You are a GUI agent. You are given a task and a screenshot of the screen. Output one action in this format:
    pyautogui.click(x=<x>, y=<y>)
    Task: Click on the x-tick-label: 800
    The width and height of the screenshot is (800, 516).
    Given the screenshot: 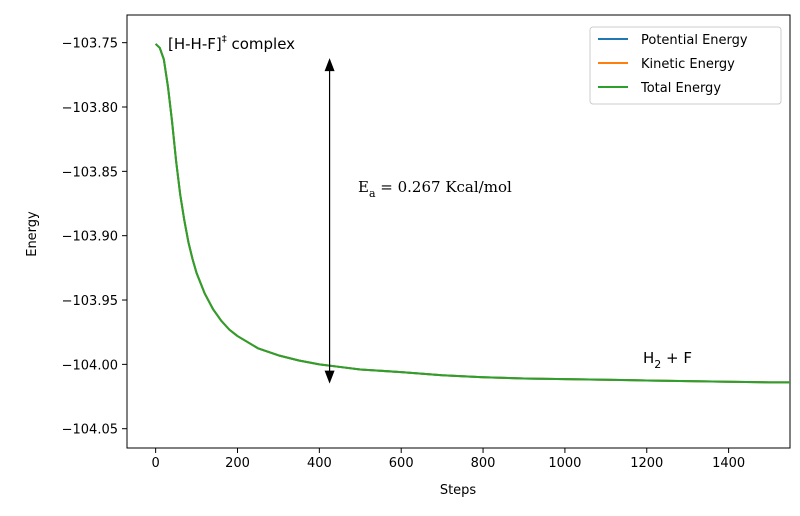 What is the action you would take?
    pyautogui.click(x=483, y=463)
    